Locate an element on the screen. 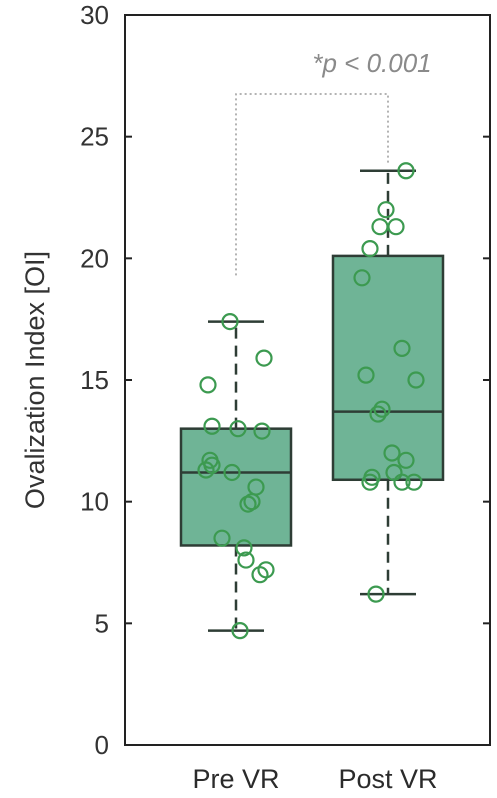  x-category-label: Pre VR is located at coordinates (235, 779).